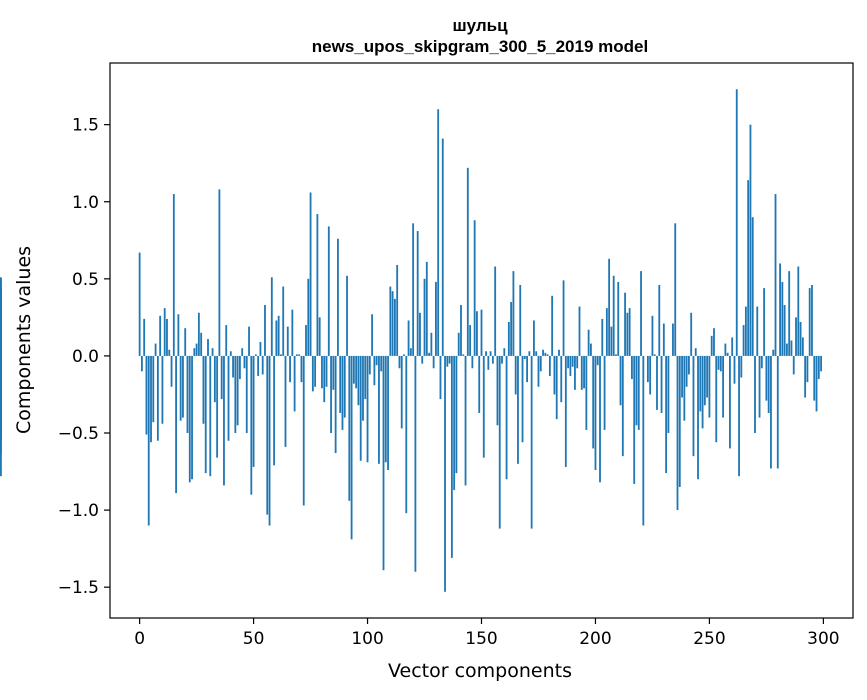  I want to click on x-tick-label: 150, so click(481, 639).